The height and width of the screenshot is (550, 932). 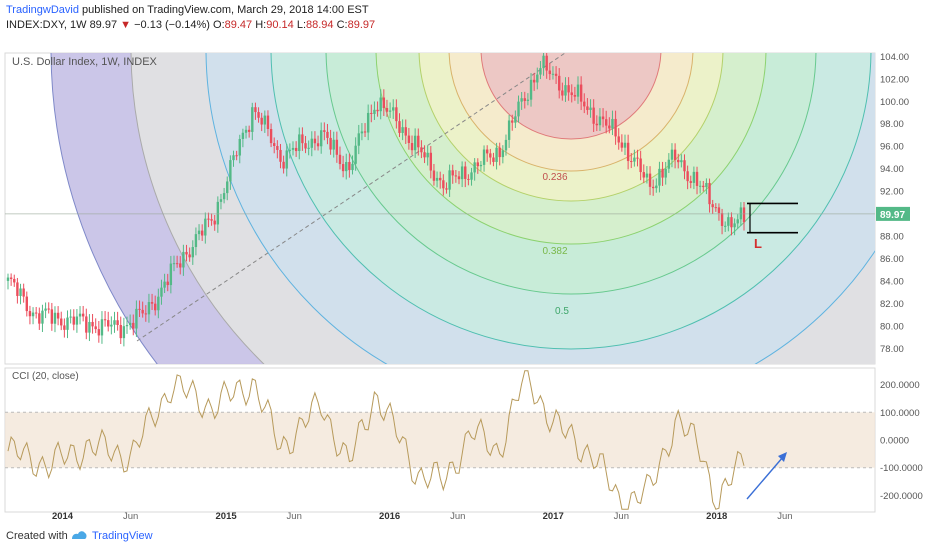 What do you see at coordinates (126, 25) in the screenshot?
I see `down-triangle-icon: ▼` at bounding box center [126, 25].